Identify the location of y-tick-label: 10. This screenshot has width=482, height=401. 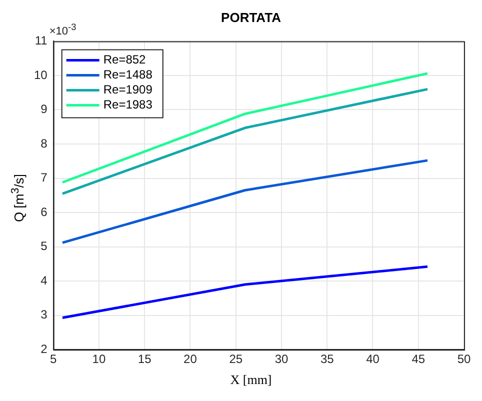
(41, 75).